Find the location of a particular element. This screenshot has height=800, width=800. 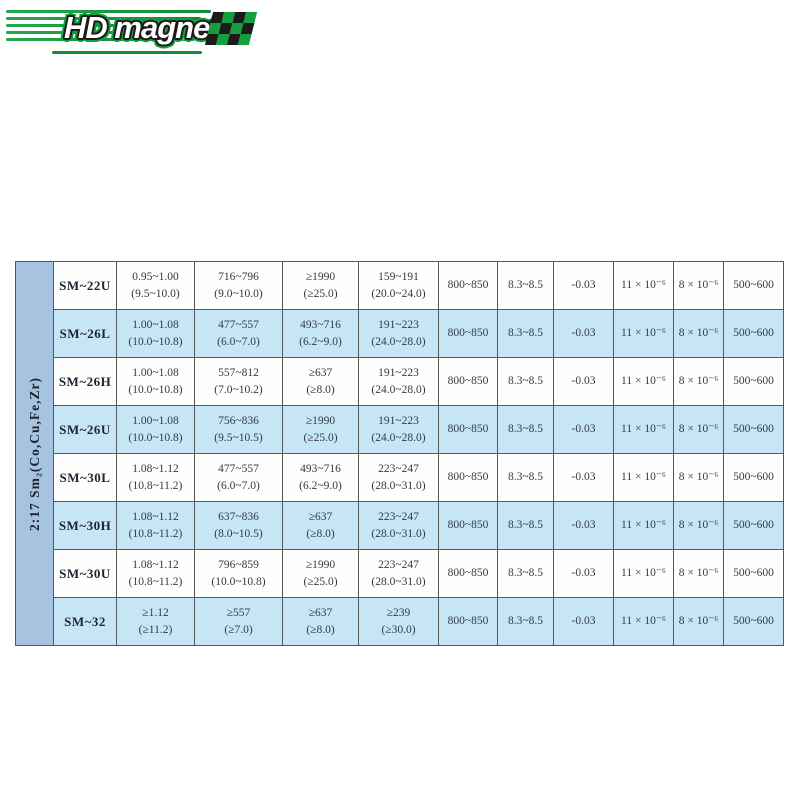

series-label-strip: 2:17 Sm₂(Co,Cu,Fe,Zr) is located at coordinates (35, 454).